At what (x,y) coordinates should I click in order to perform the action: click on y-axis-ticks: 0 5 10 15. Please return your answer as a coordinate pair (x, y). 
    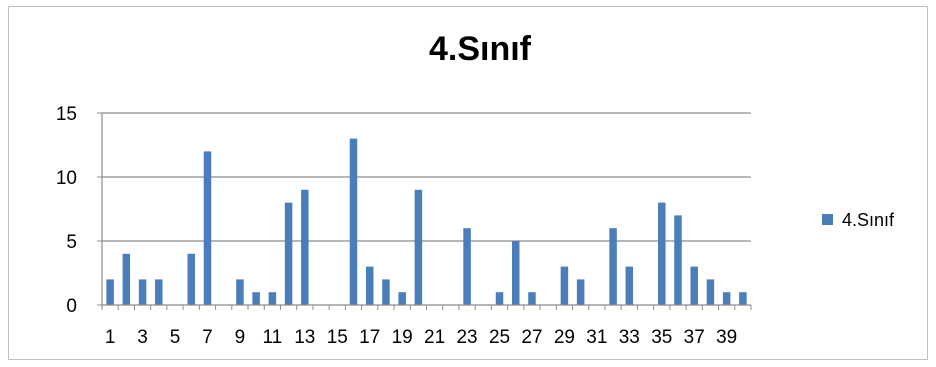
    Looking at the image, I should click on (79, 210).